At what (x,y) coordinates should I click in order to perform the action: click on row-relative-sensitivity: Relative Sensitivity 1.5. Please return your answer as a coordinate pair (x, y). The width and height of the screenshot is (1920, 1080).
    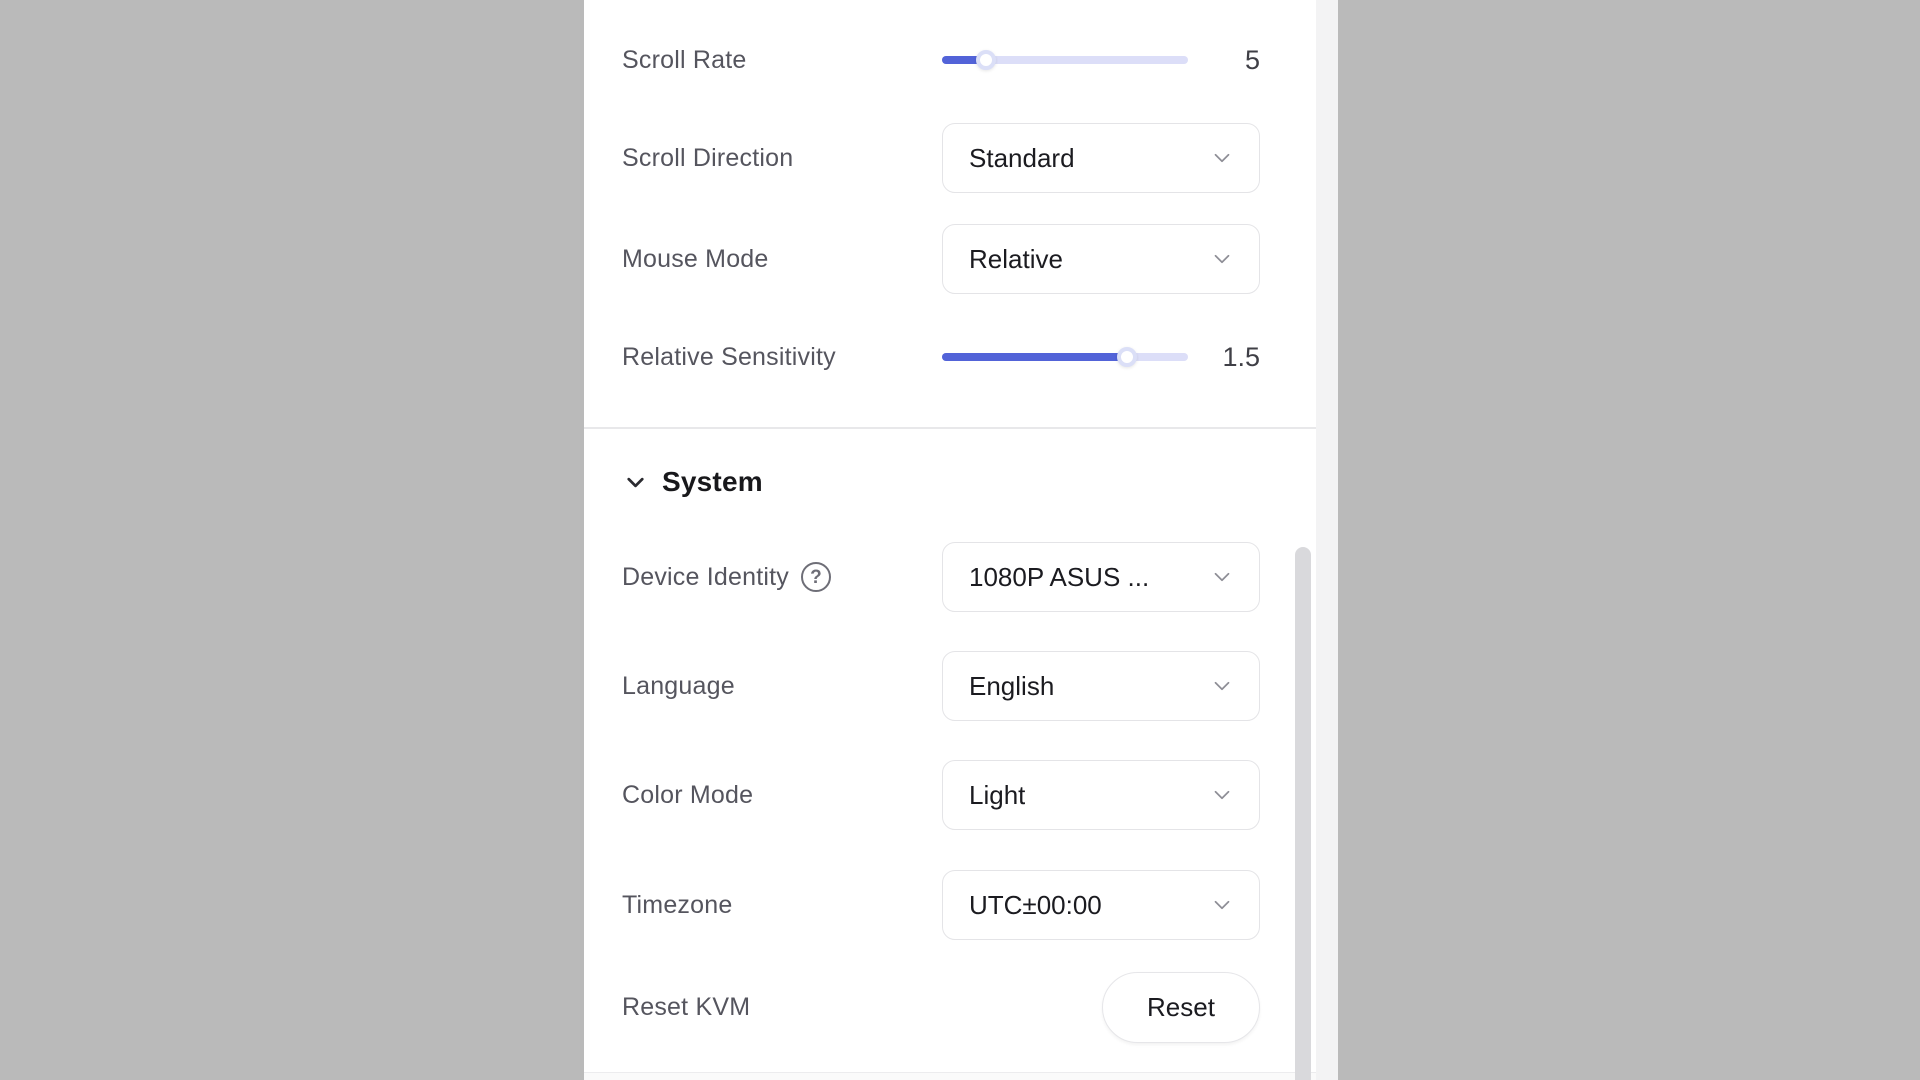
    Looking at the image, I should click on (941, 357).